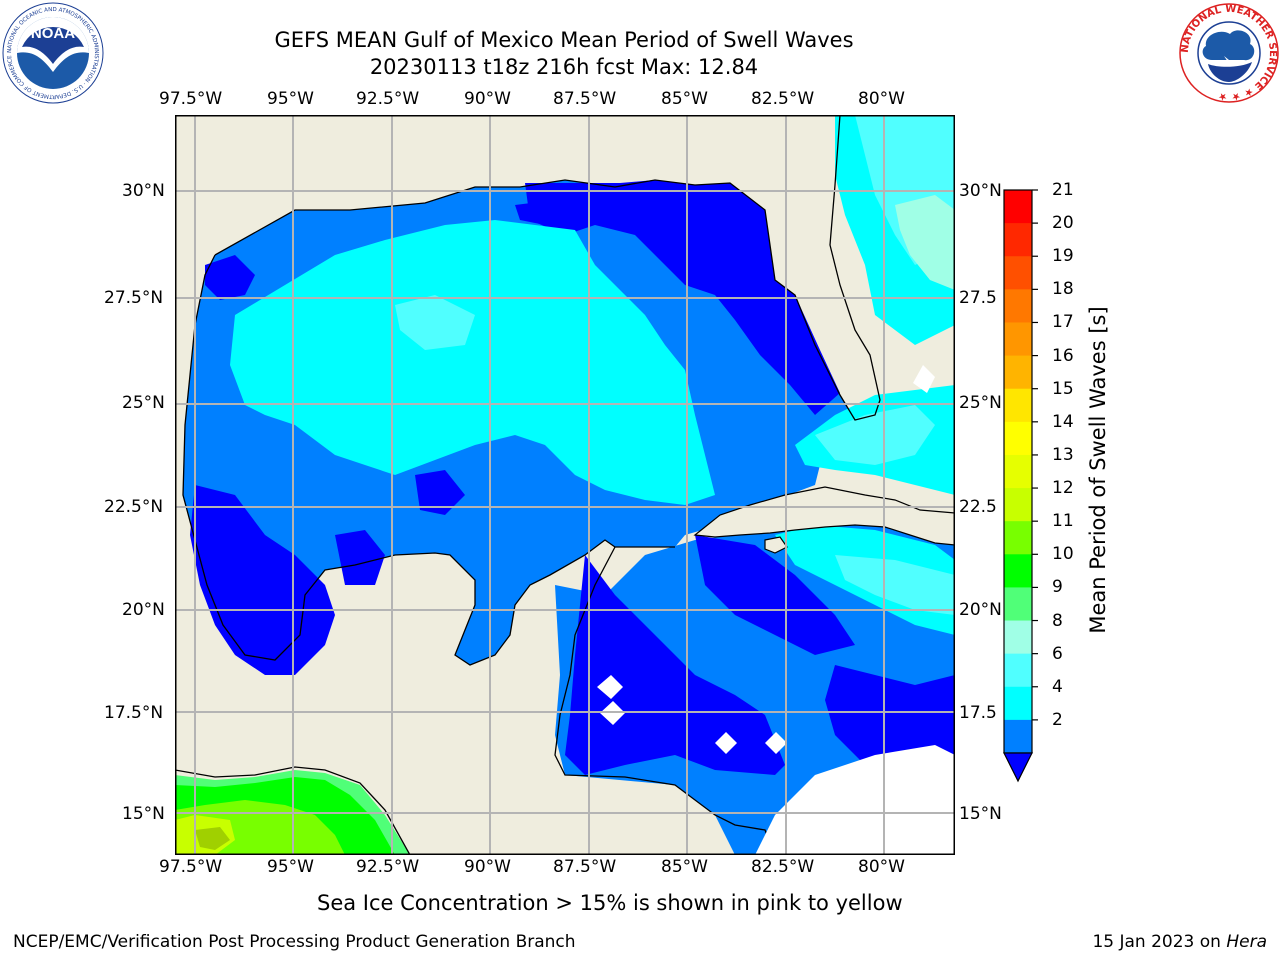 The width and height of the screenshot is (1280, 960). I want to click on colorbar-tick-label: 19, so click(1063, 256).